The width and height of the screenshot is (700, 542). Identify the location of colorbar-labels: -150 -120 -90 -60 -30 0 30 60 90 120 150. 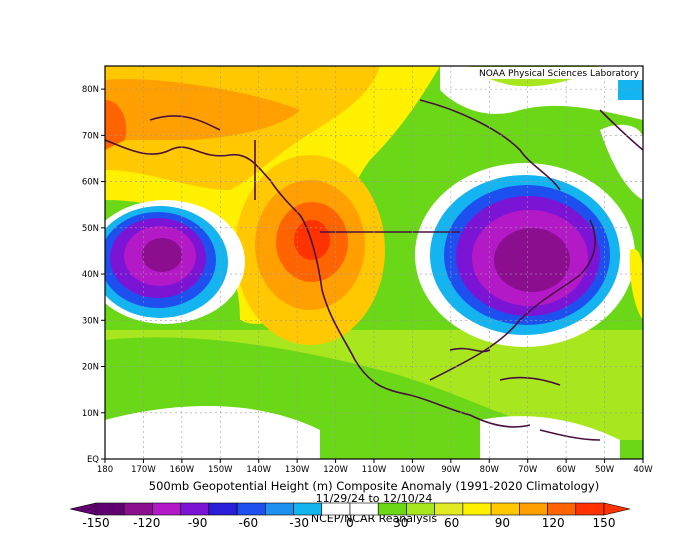
(348, 523).